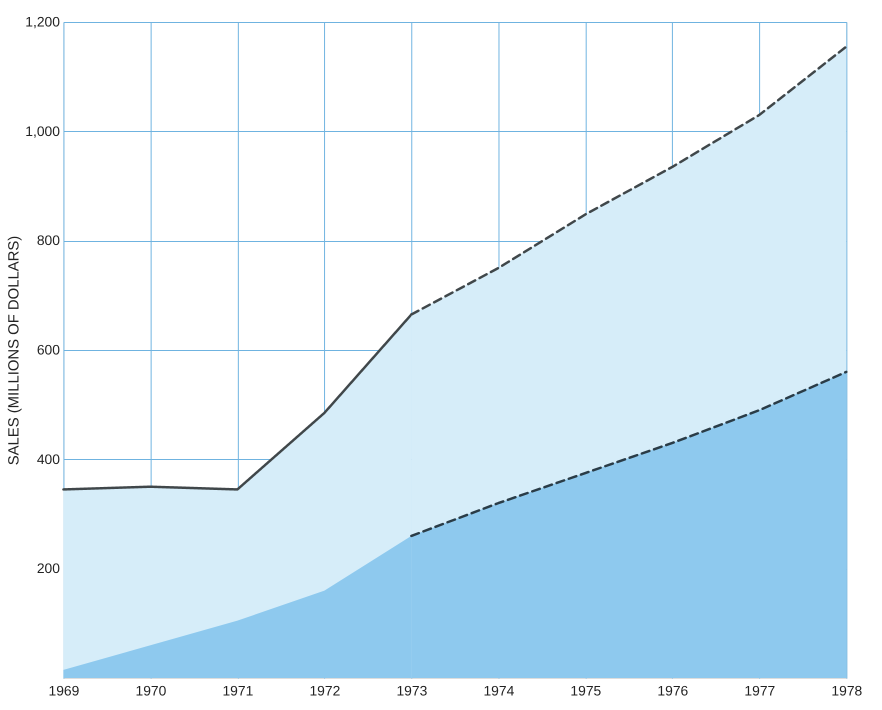 This screenshot has height=710, width=882. Describe the element at coordinates (760, 690) in the screenshot. I see `x-tick-label: 1977` at that location.